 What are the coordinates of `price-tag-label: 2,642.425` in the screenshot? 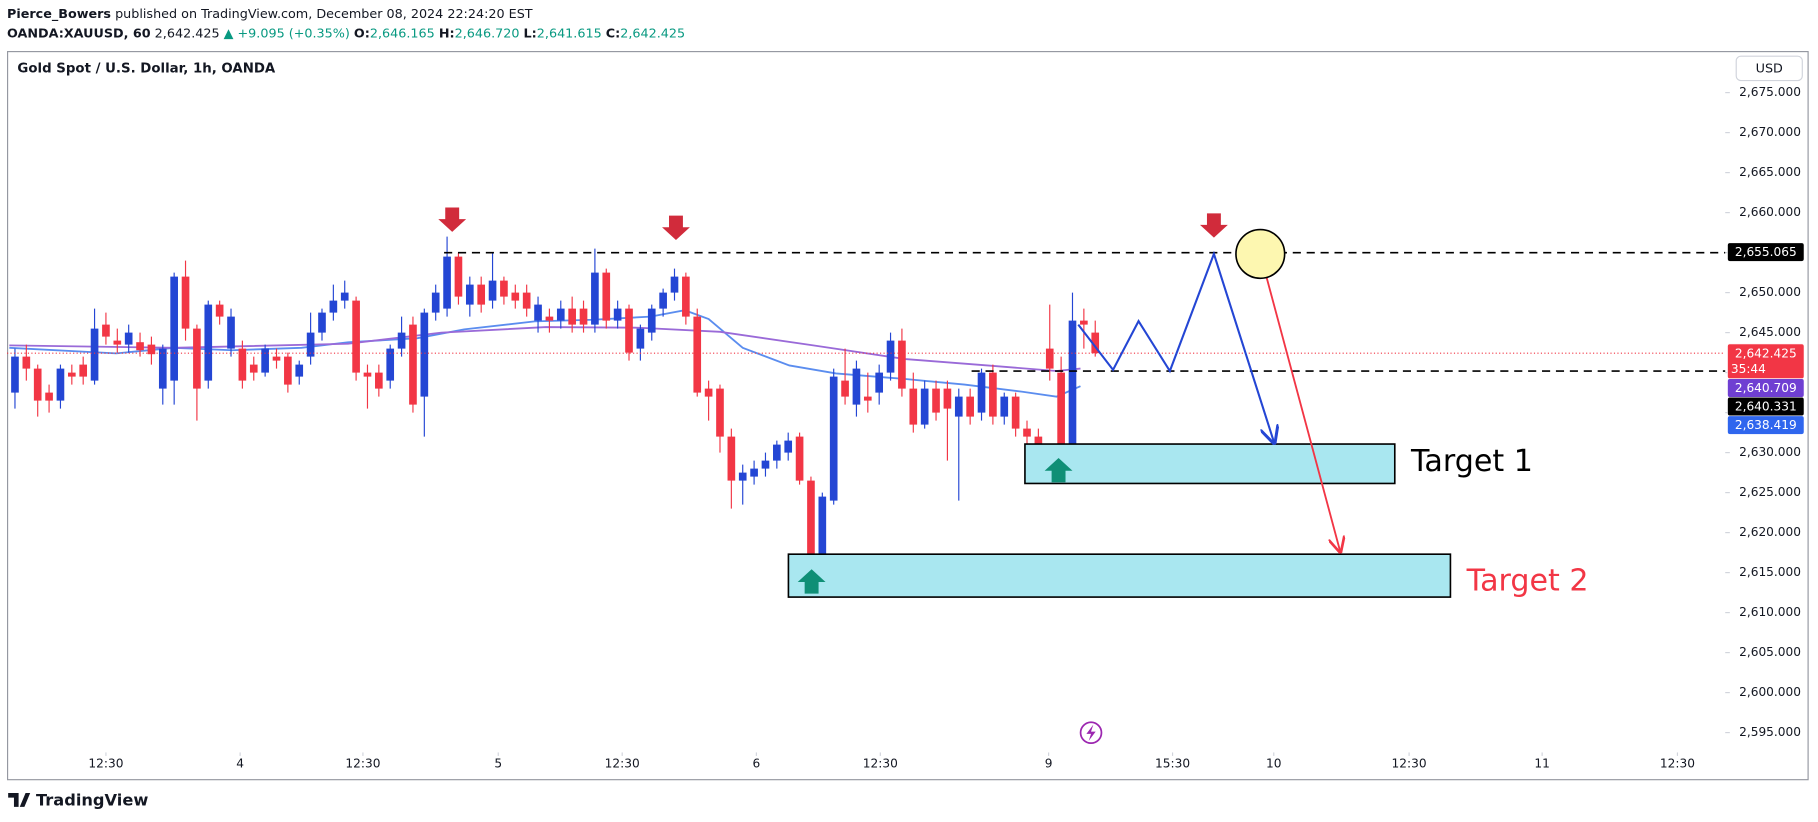 It's located at (1766, 353).